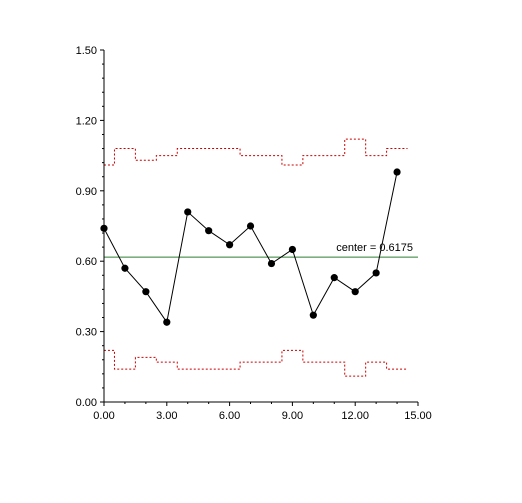  I want to click on x-tick-label: 3.00, so click(166, 416).